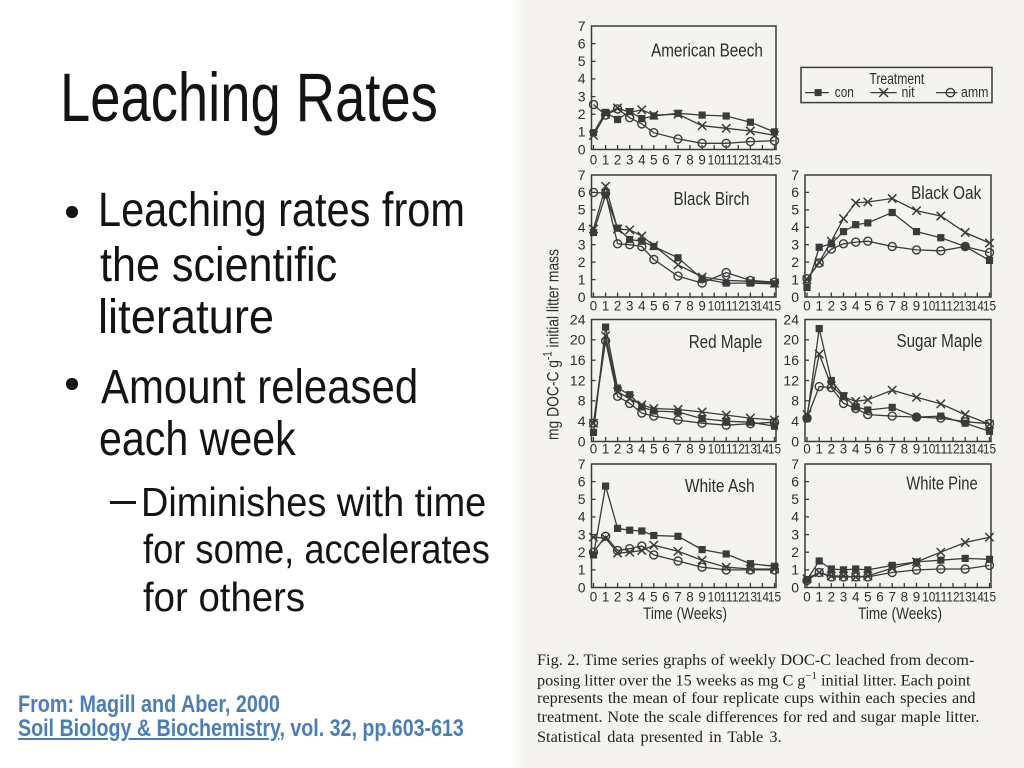 The image size is (1024, 768). Describe the element at coordinates (844, 92) in the screenshot. I see `svg-text: con` at that location.